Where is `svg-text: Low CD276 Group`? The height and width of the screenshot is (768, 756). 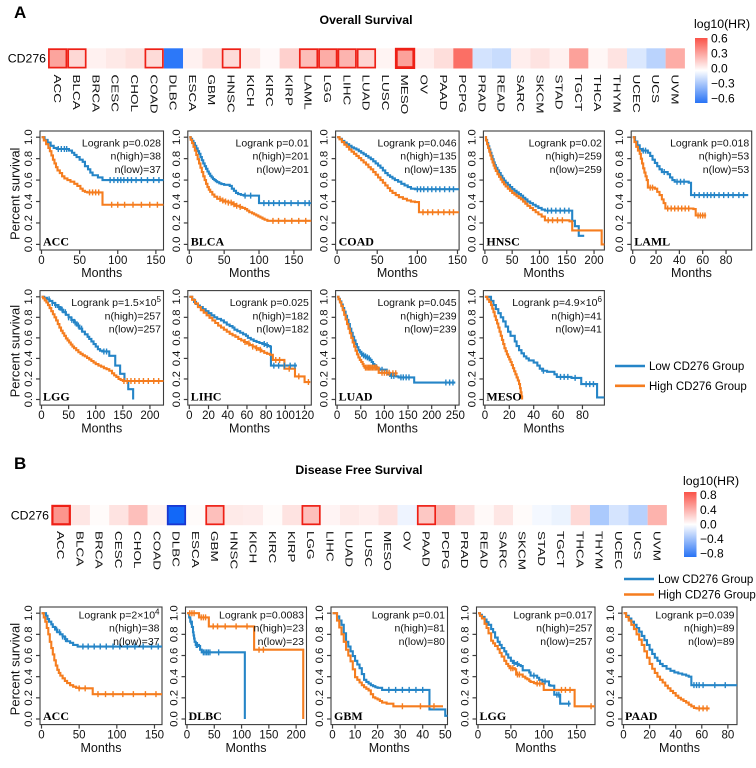 svg-text: Low CD276 Group is located at coordinates (705, 580).